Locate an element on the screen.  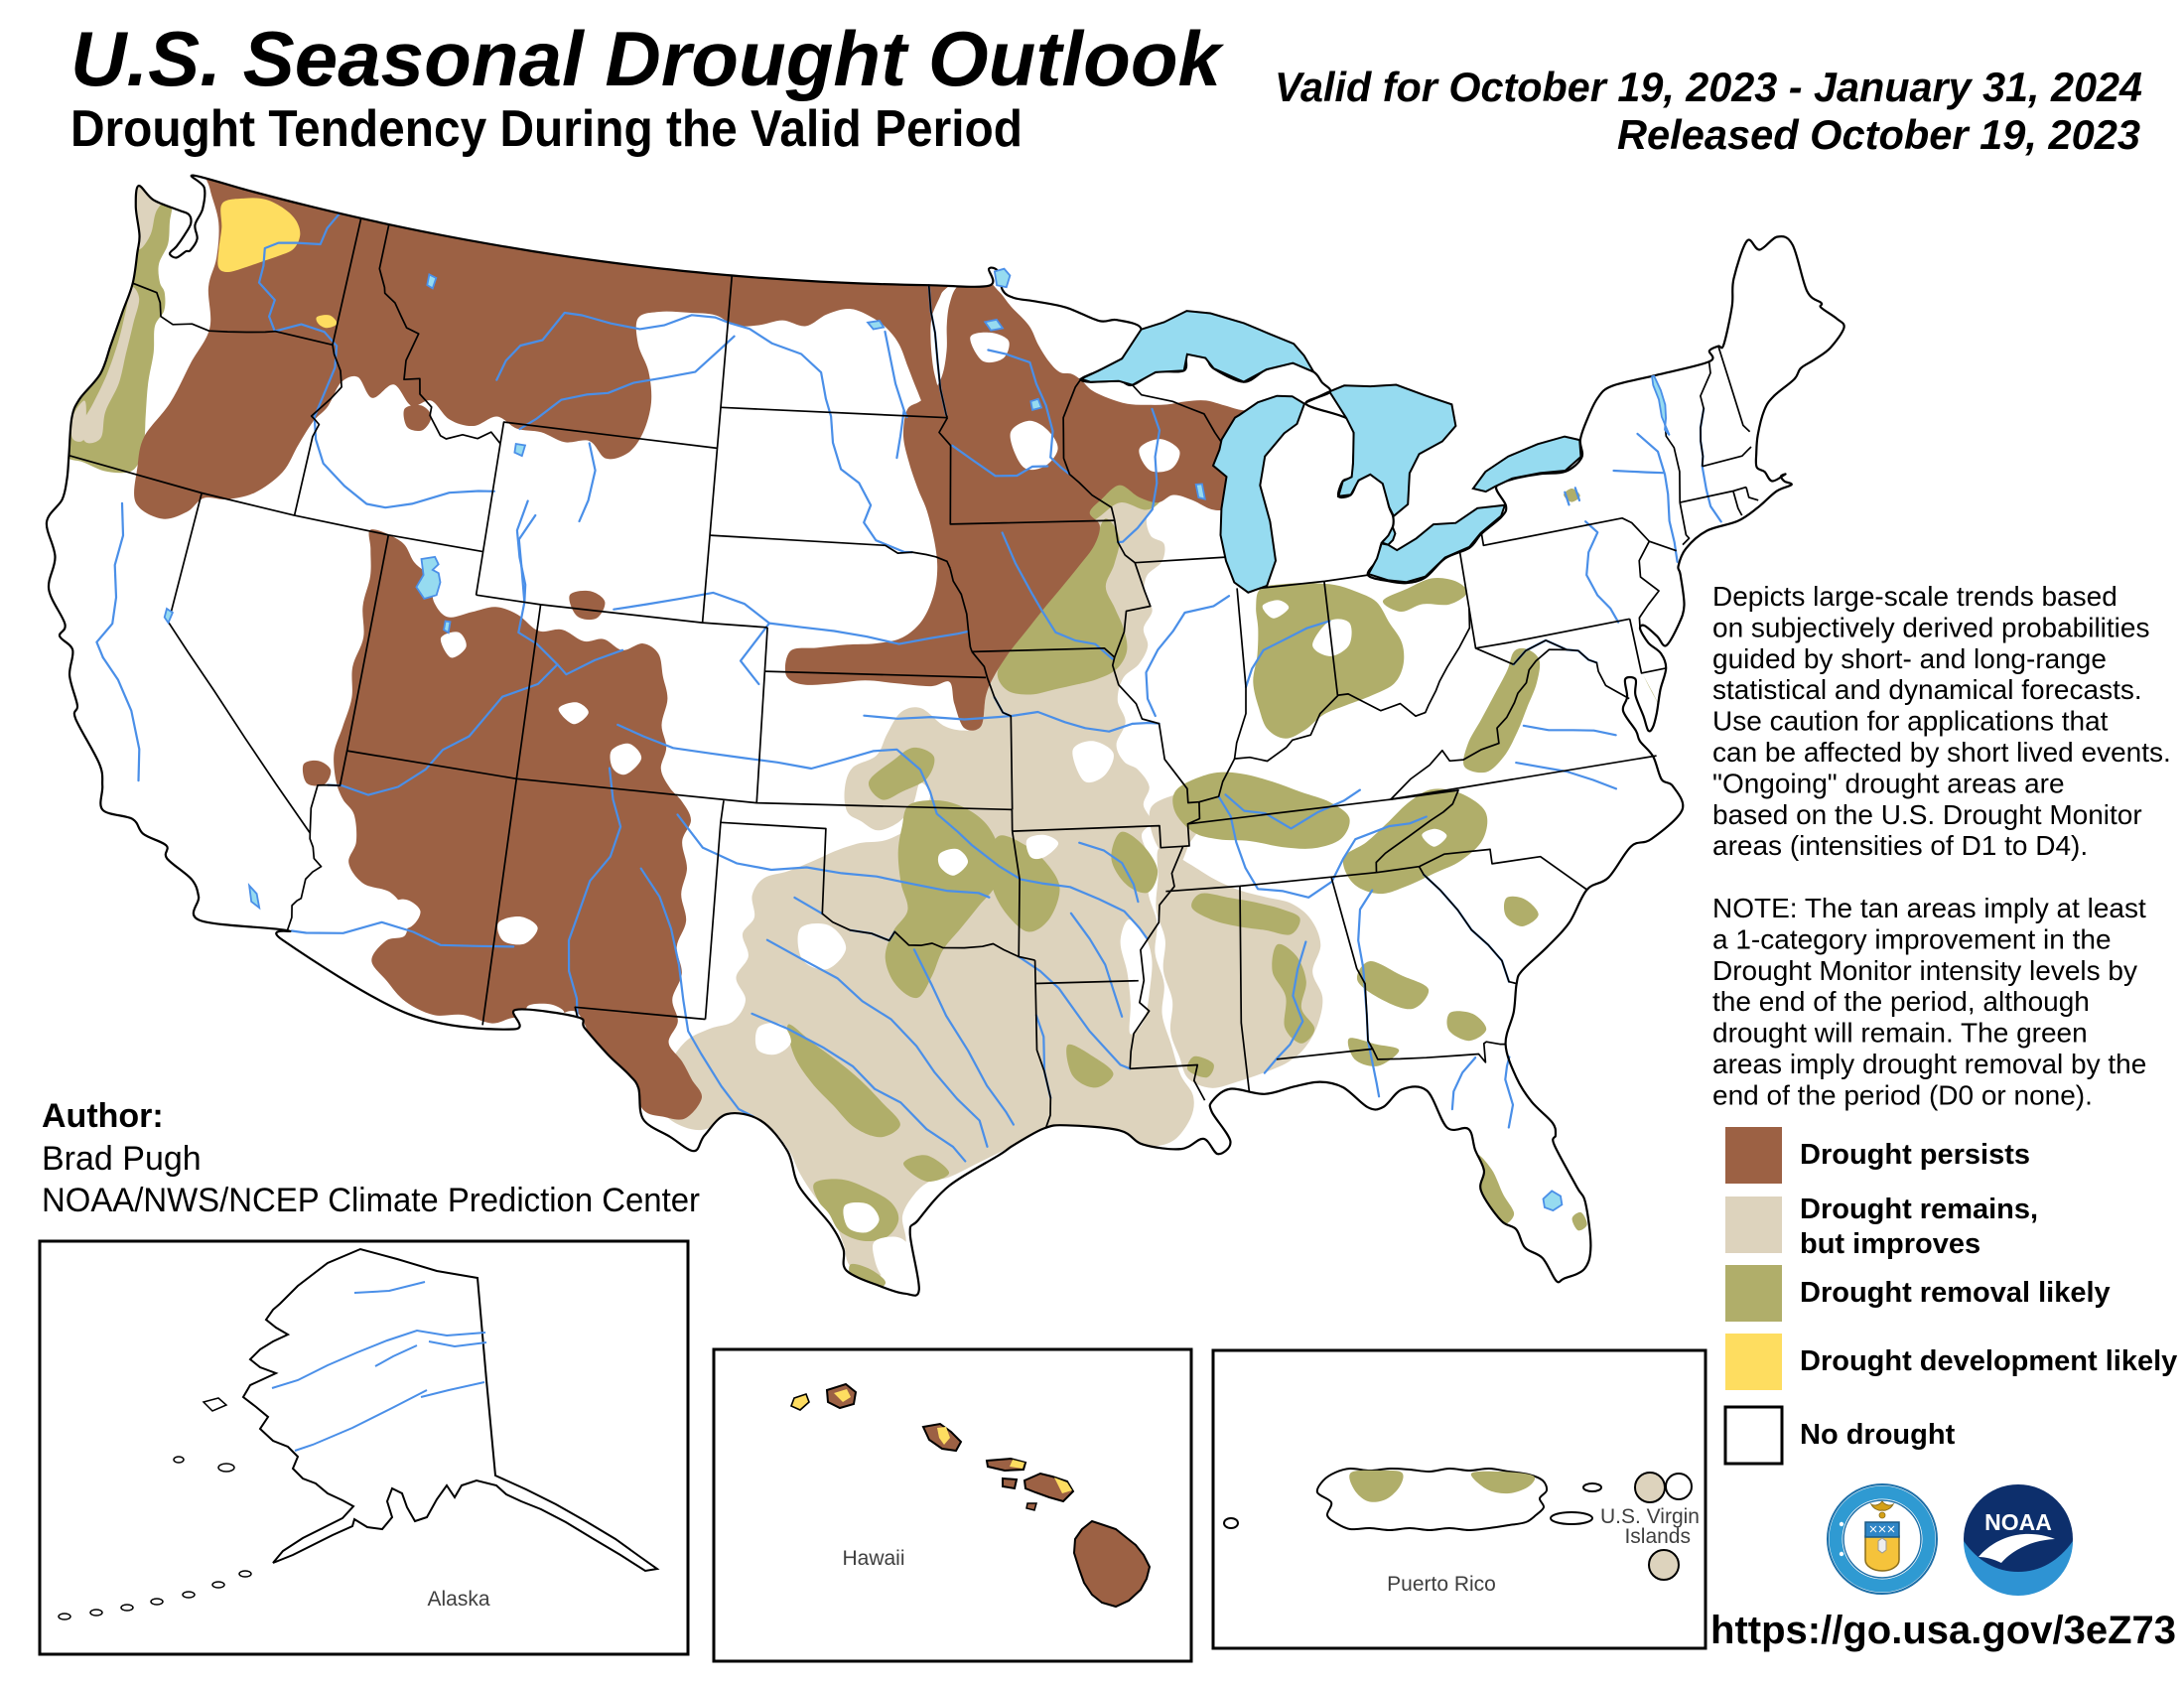
svg-text: "Ongoing" drought areas are is located at coordinates (1888, 783).